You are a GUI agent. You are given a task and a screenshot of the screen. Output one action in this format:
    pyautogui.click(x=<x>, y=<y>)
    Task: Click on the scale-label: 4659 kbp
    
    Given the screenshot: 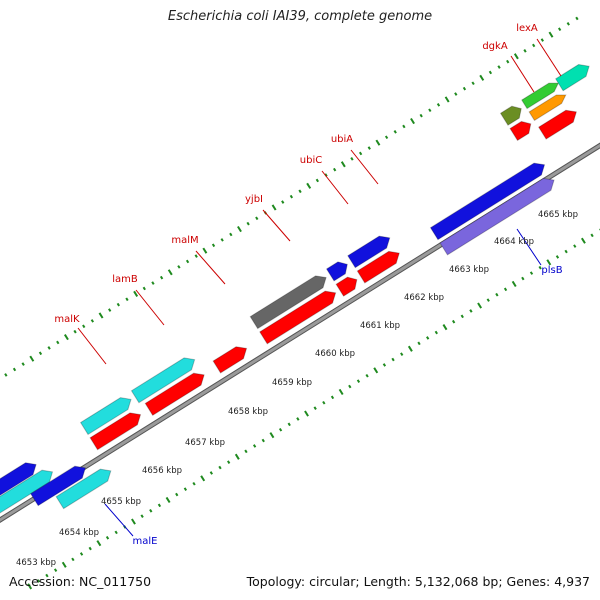 What is the action you would take?
    pyautogui.click(x=292, y=383)
    